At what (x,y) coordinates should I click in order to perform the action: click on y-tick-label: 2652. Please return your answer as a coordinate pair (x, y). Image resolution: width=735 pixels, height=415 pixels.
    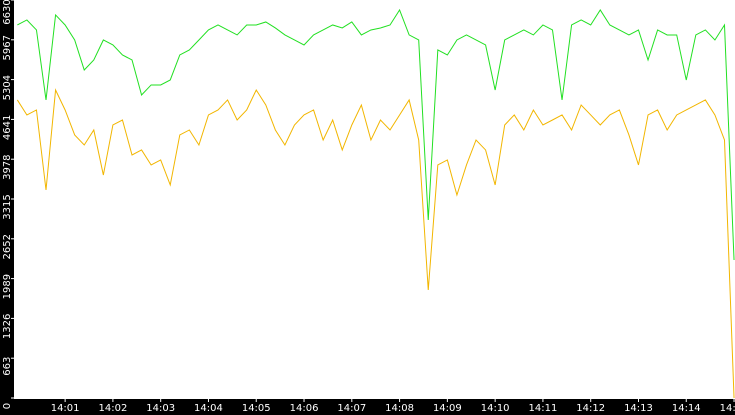
    Looking at the image, I should click on (7, 246).